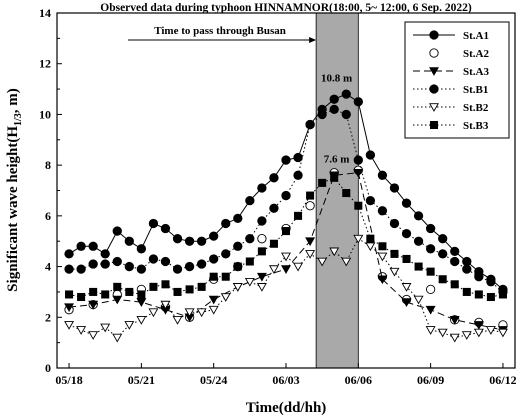  I want to click on legend-label: St.A1, so click(476, 36).